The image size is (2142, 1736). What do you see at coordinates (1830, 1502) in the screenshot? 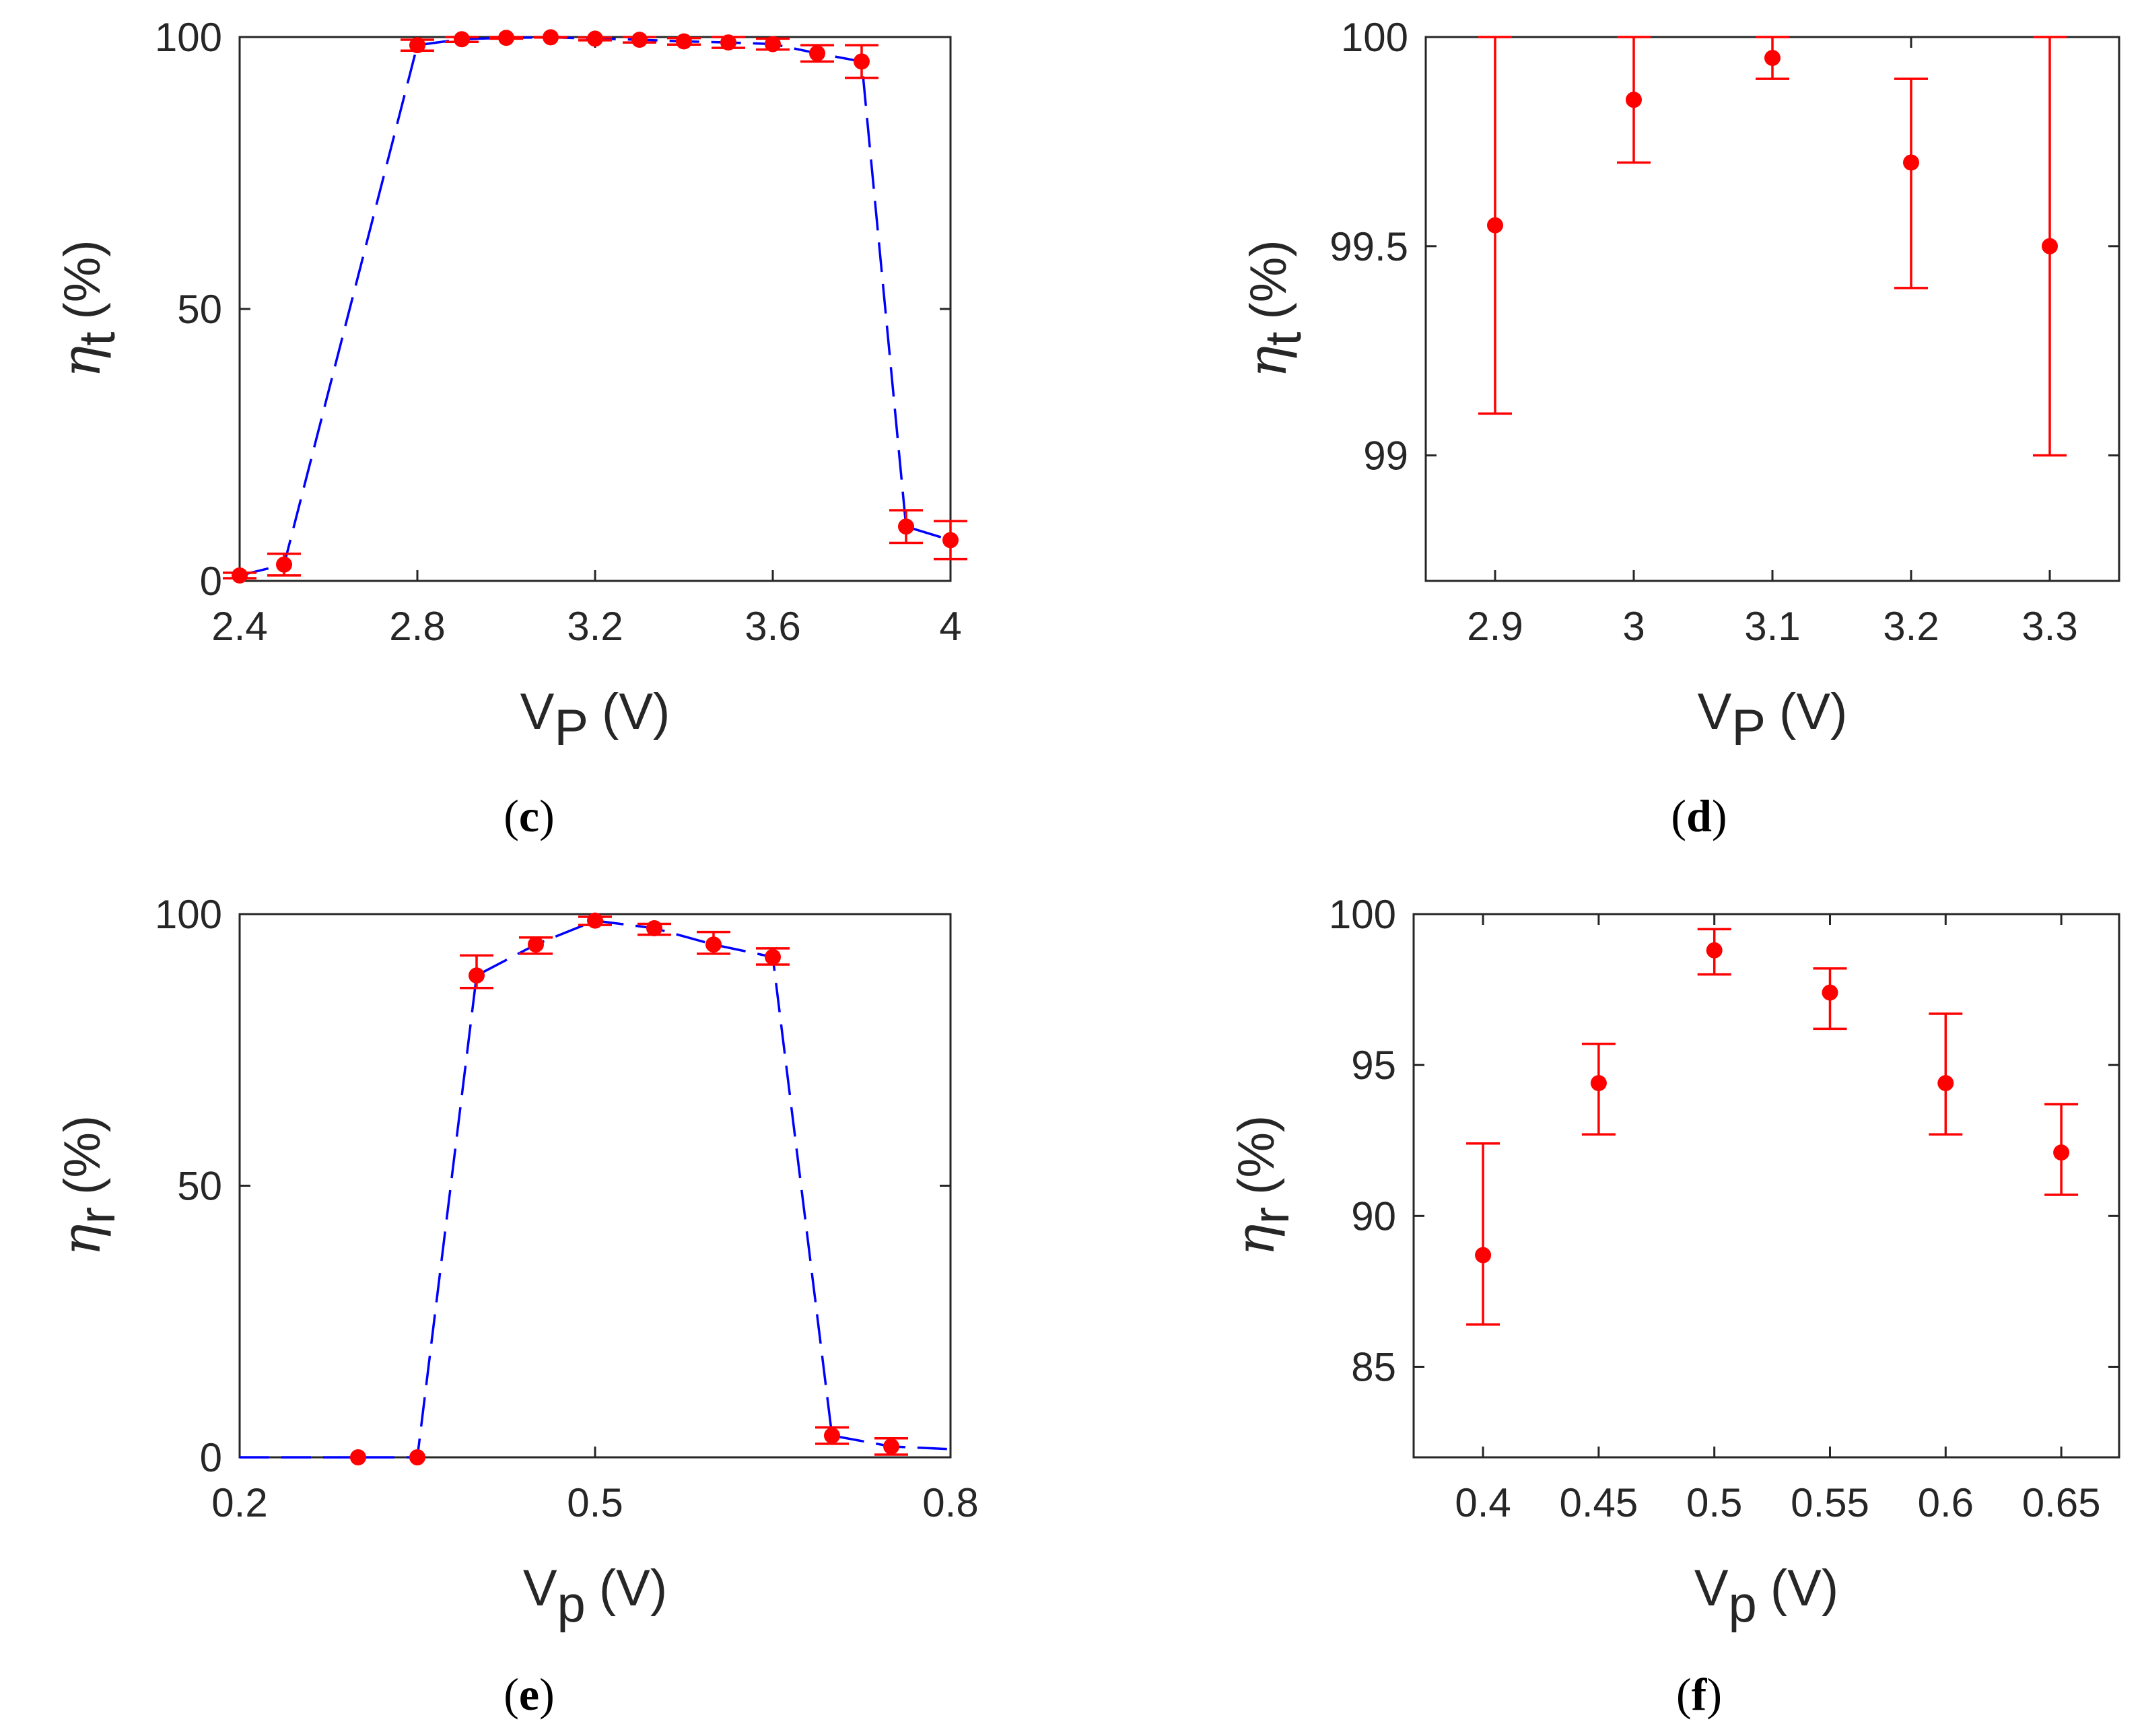
I see `x-tick-label: 0.55` at bounding box center [1830, 1502].